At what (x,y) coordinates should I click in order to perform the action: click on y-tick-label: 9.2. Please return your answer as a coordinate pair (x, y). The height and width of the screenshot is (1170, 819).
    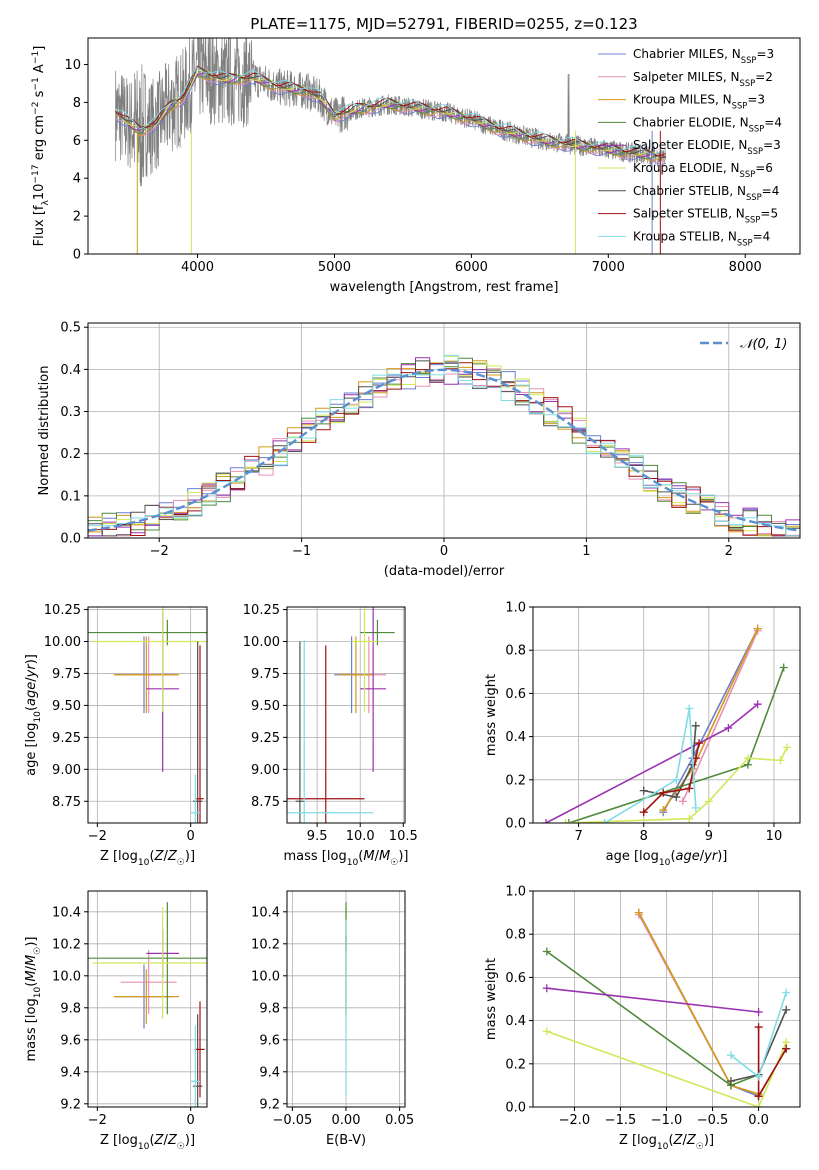
    Looking at the image, I should click on (70, 1104).